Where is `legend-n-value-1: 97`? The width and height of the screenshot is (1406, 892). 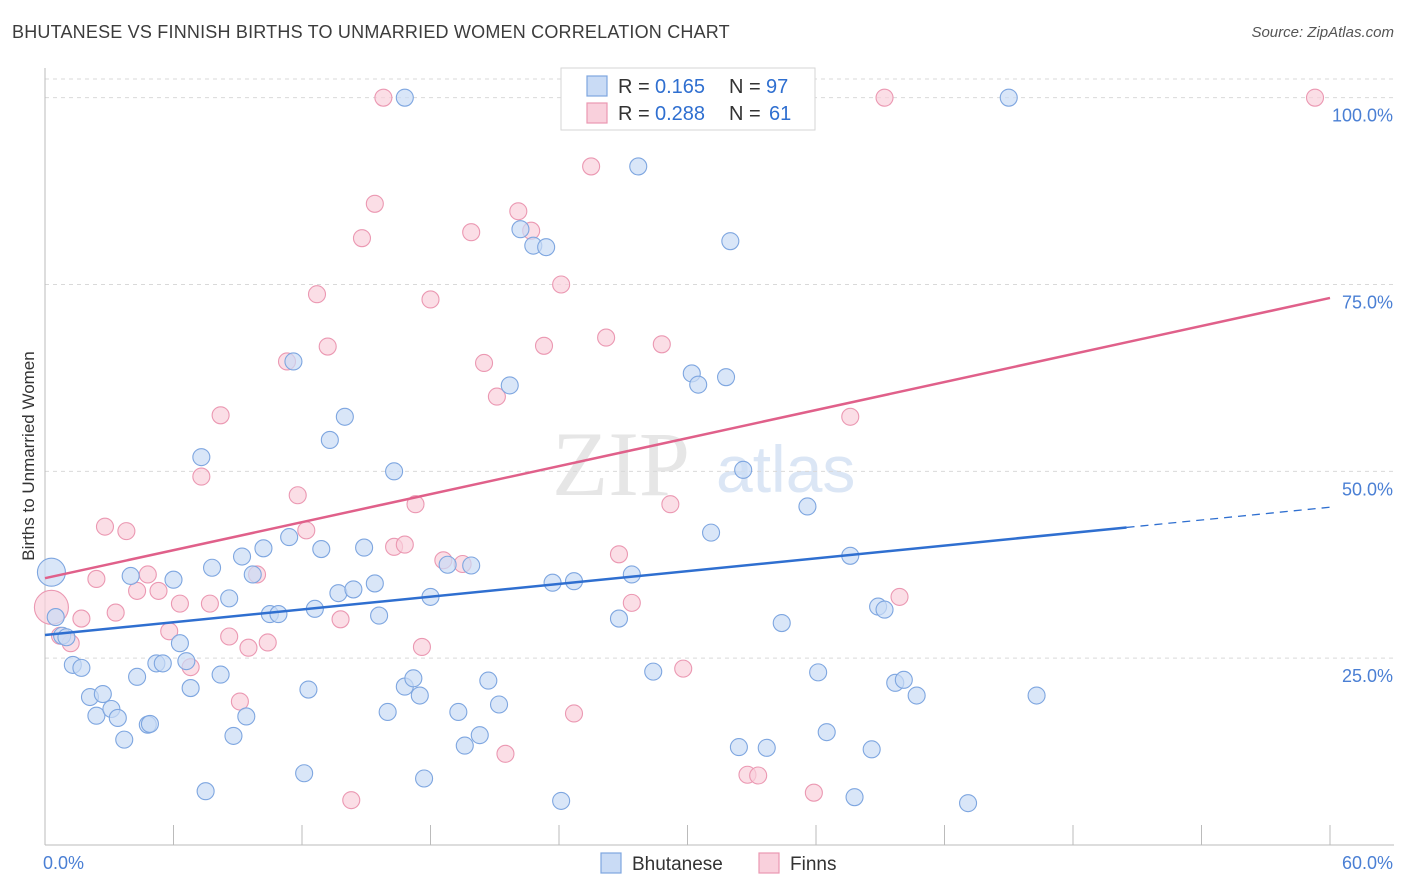
legend-n-value-1: 97 is located at coordinates (777, 87).